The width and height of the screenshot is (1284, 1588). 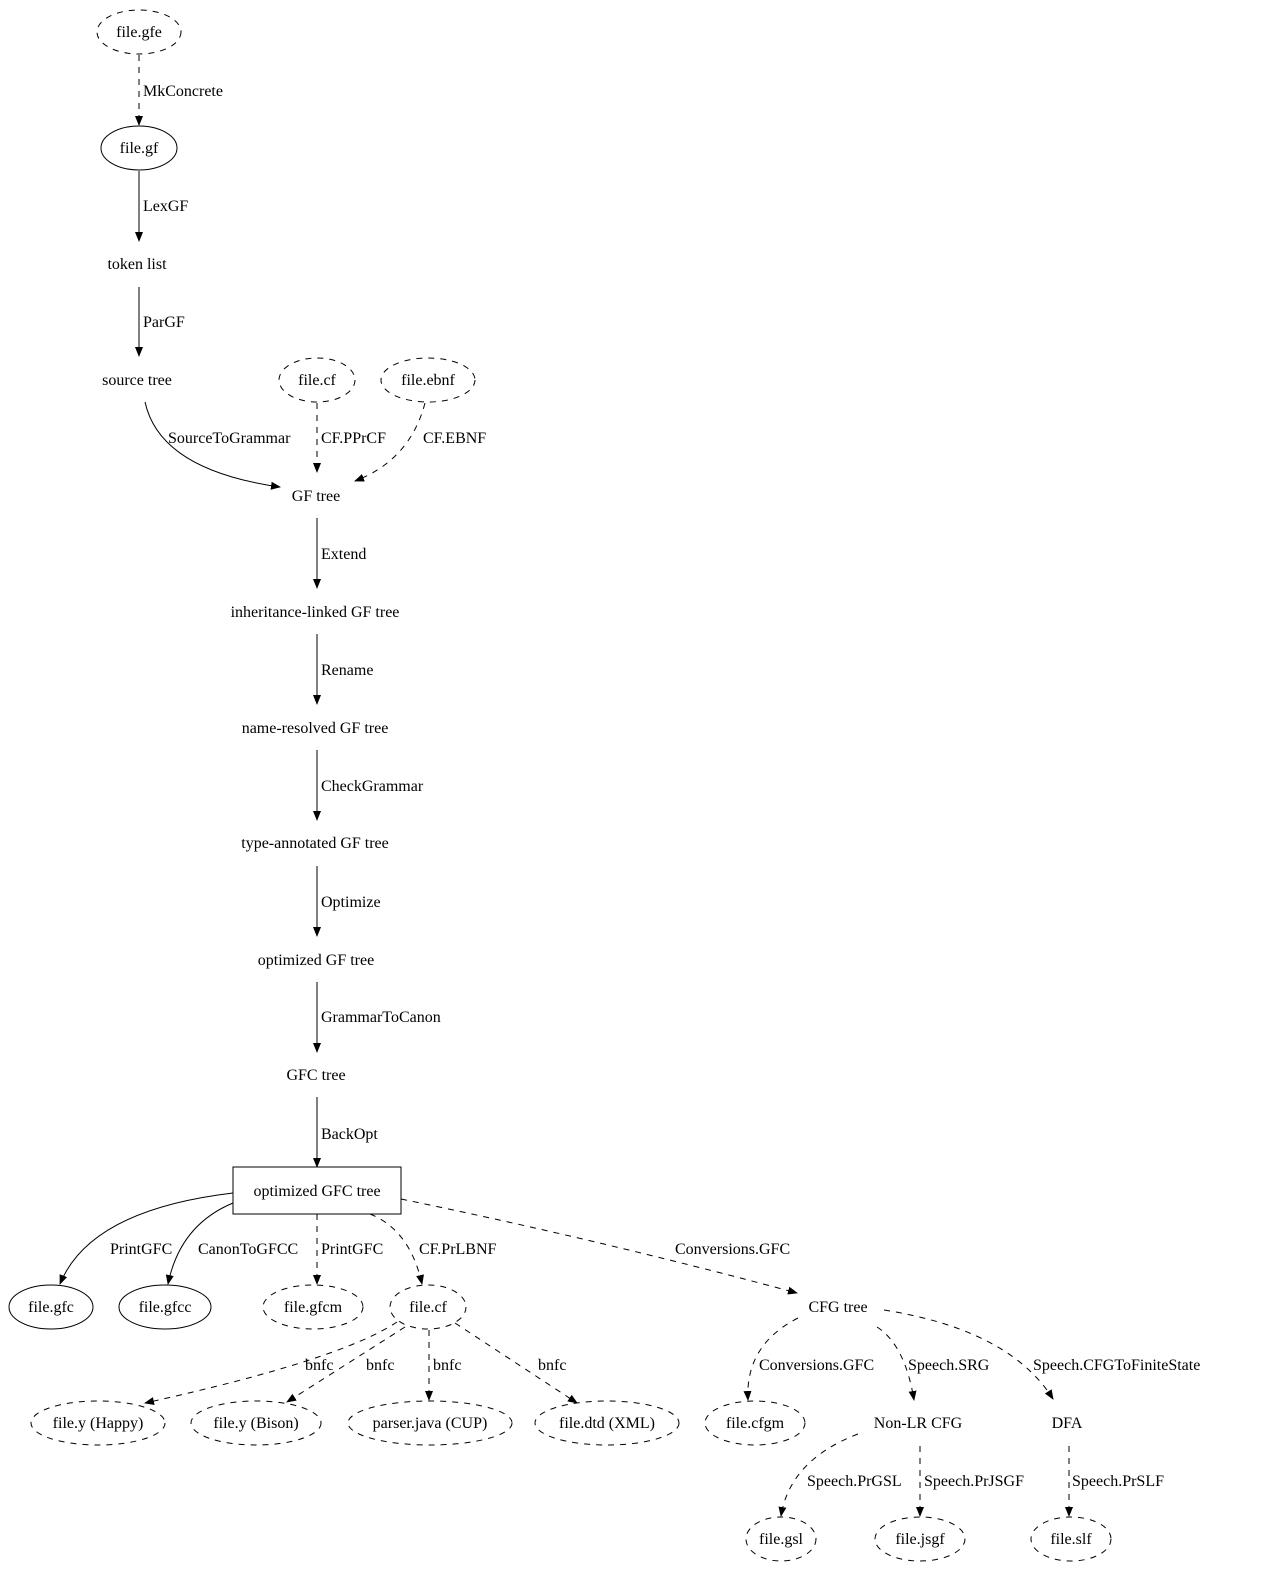 I want to click on node-happy: file.y (Happy), so click(x=98, y=1423).